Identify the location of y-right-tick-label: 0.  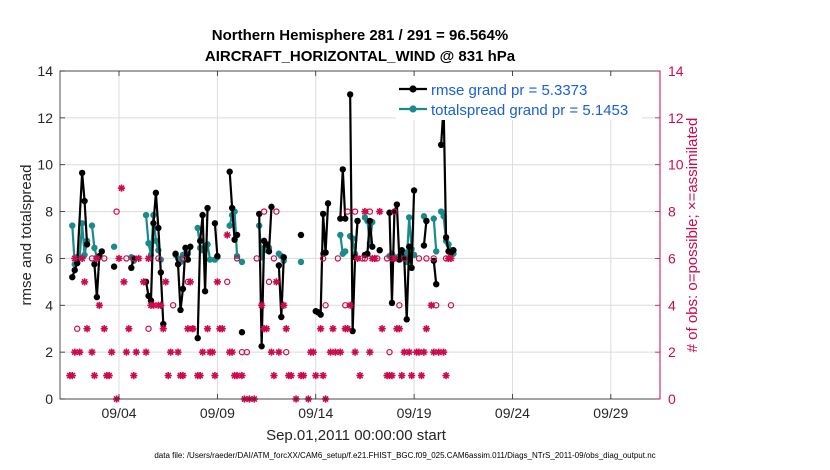
(672, 399).